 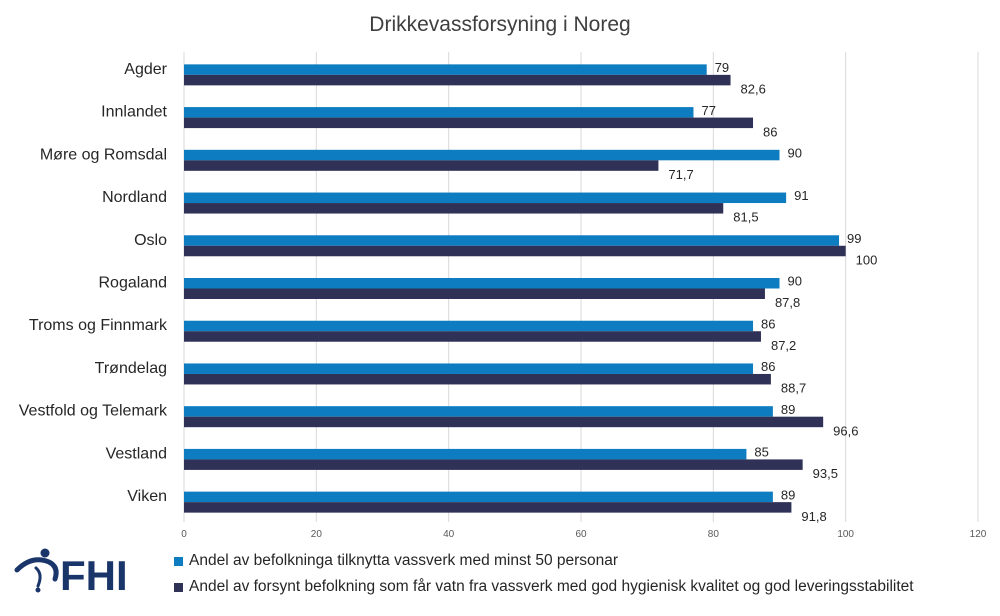 What do you see at coordinates (854, 238) in the screenshot?
I see `data-label-series-0: 99` at bounding box center [854, 238].